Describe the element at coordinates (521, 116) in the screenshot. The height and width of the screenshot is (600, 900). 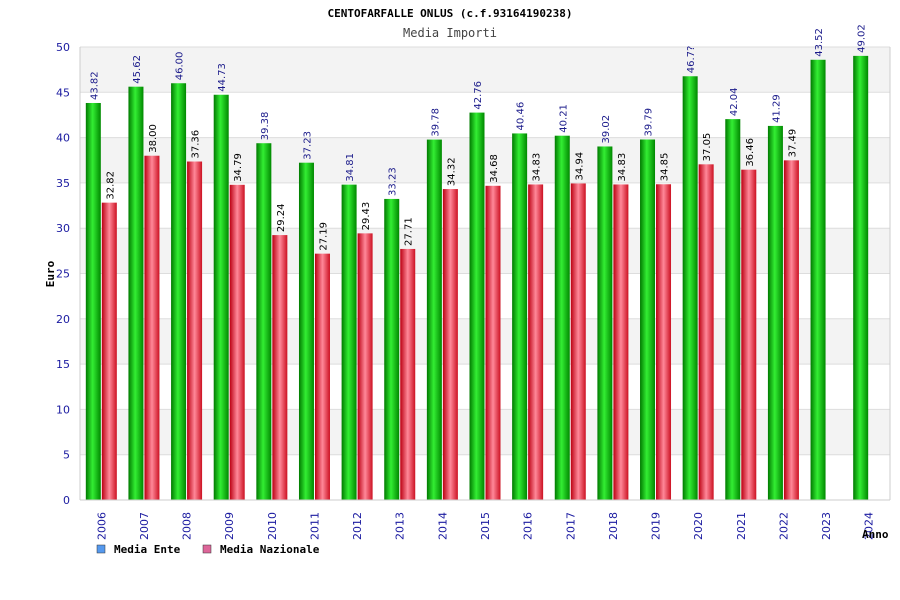
I see `data-label-media-ente: 40.46` at that location.